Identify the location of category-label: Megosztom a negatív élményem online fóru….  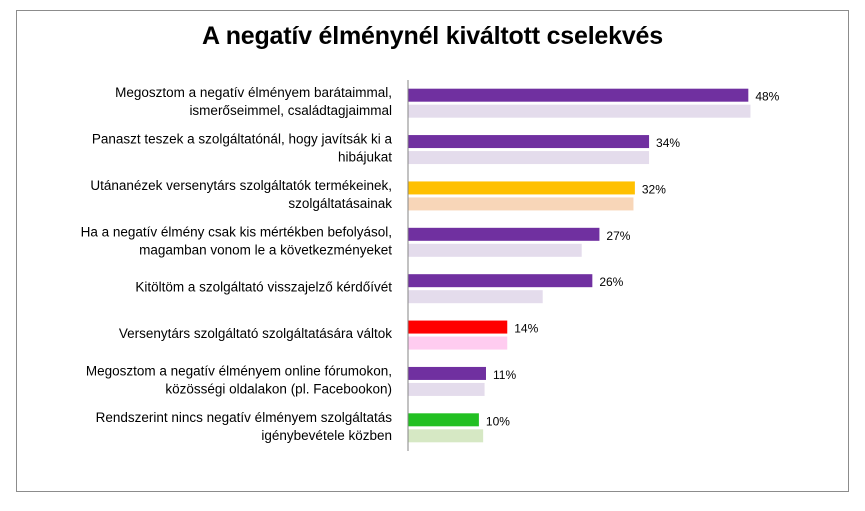
(239, 379).